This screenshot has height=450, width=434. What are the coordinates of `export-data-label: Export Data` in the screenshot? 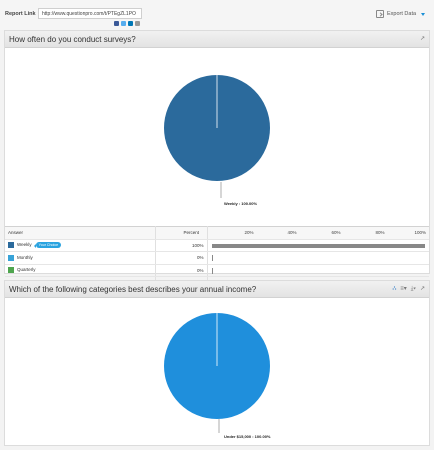 It's located at (402, 14).